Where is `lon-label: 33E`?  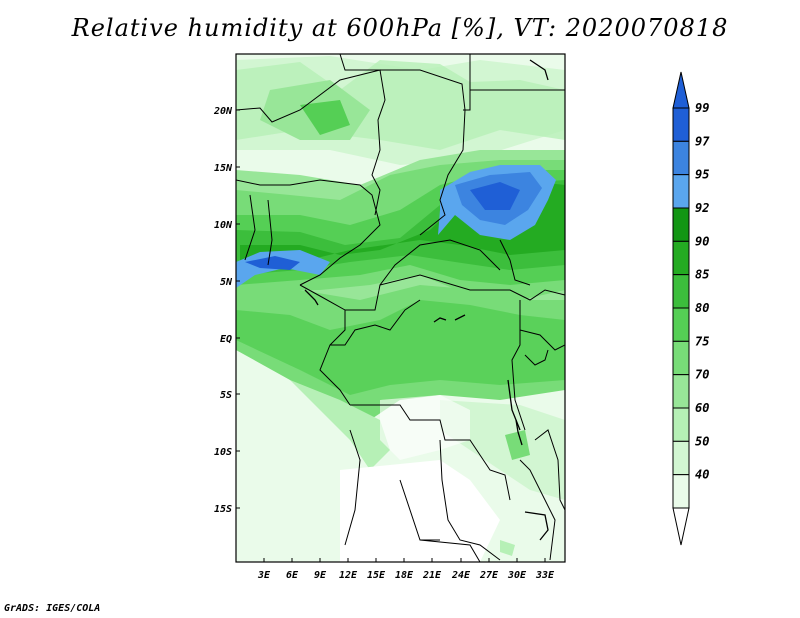
lon-label: 33E is located at coordinates (545, 575).